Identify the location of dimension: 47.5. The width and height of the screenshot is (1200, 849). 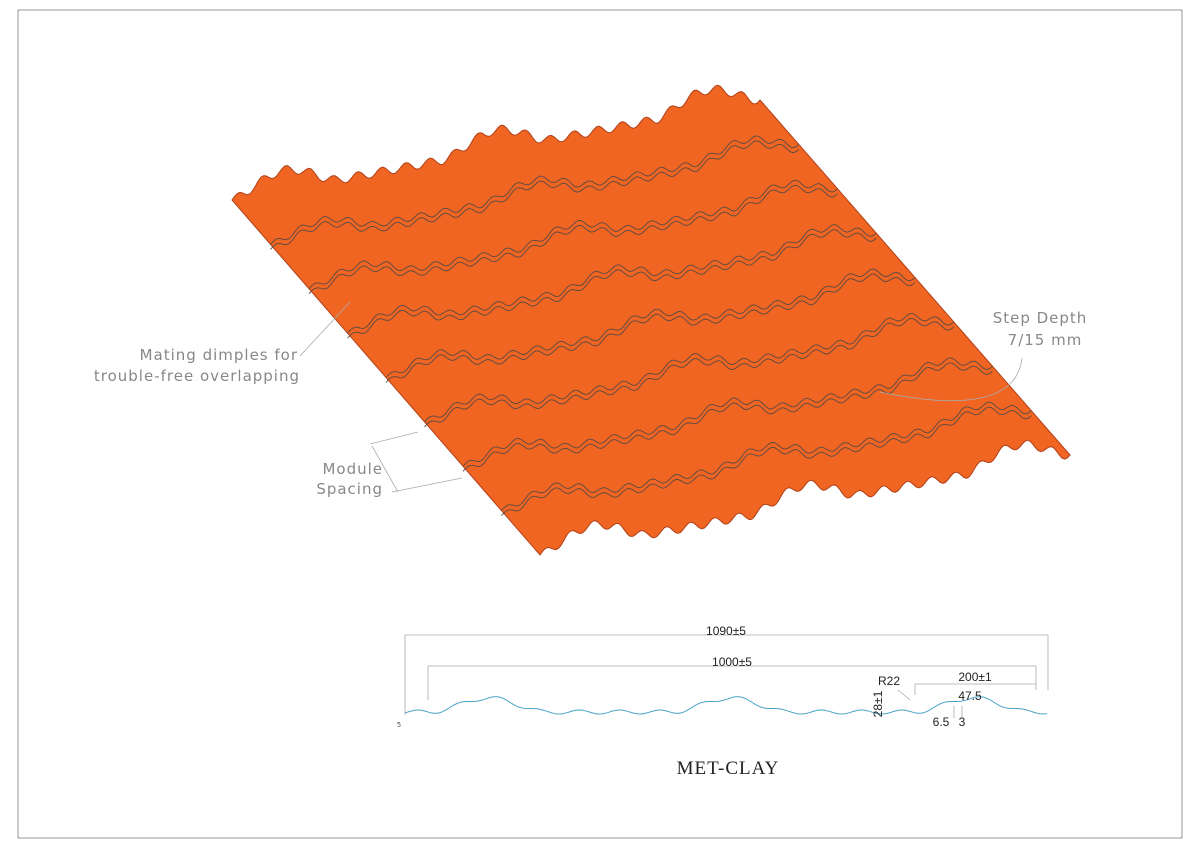
(970, 696).